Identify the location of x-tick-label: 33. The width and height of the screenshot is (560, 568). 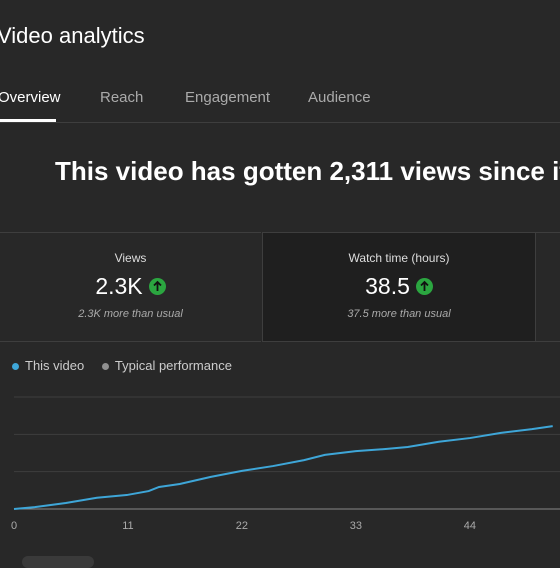
(356, 526).